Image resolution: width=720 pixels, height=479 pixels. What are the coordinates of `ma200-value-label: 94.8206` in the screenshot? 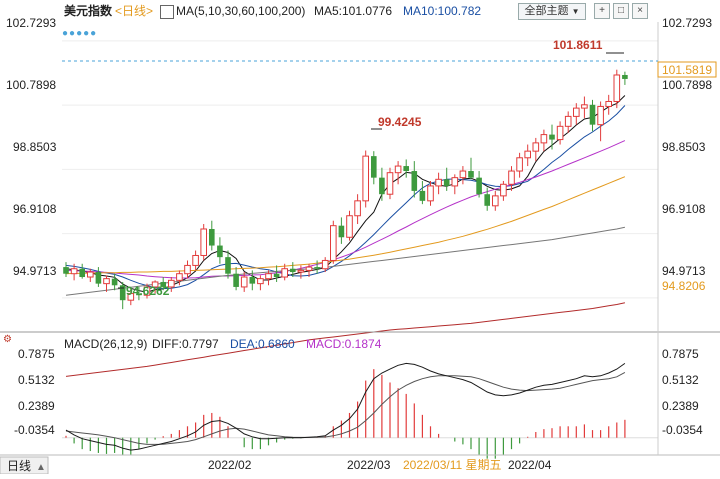 It's located at (684, 286).